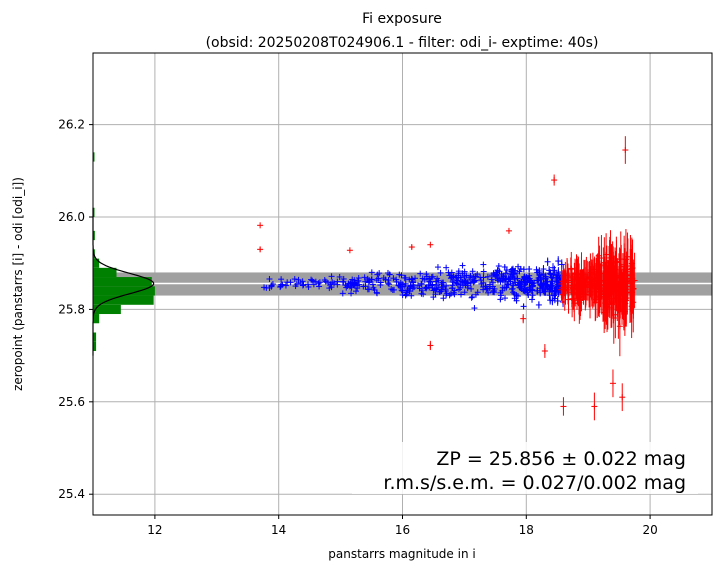 This screenshot has height=572, width=722. Describe the element at coordinates (154, 530) in the screenshot. I see `x-tick-label: 12` at that location.